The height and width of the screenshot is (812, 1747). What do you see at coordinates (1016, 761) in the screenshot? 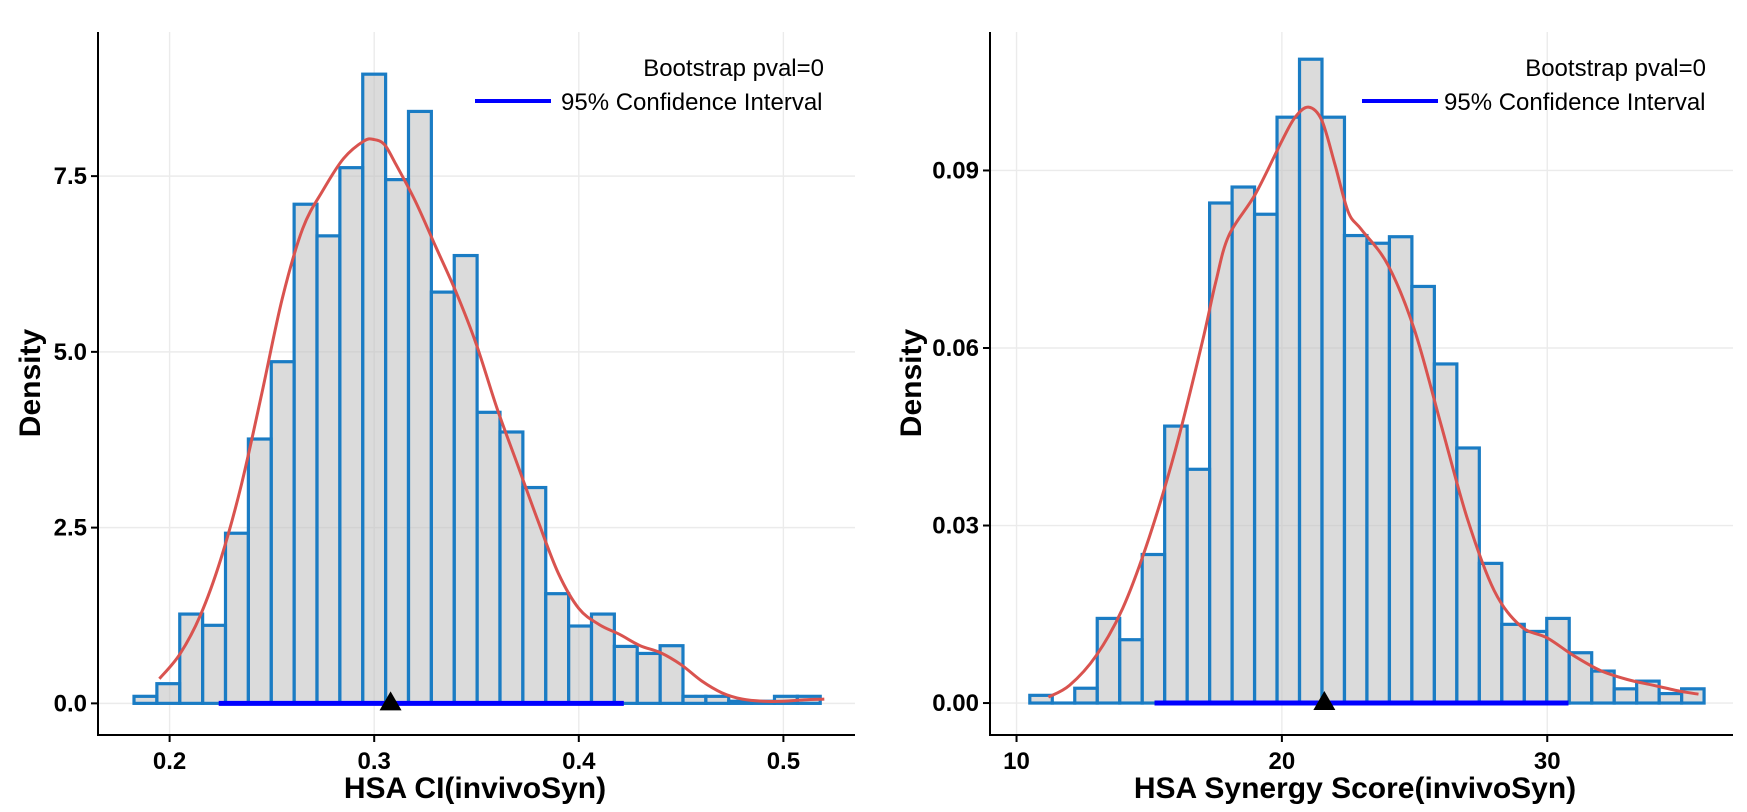
I see `right-x-tick-label: 10` at bounding box center [1016, 761].